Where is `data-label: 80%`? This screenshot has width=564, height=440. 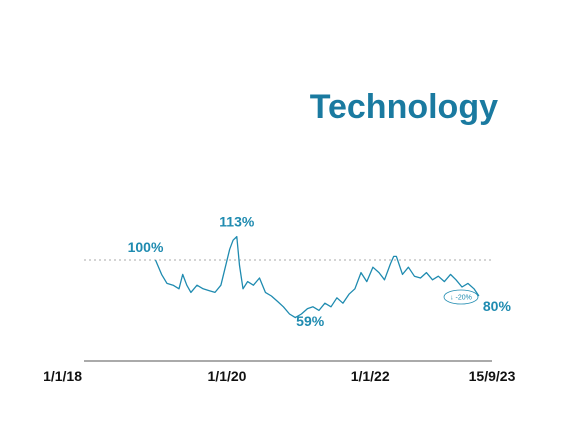 data-label: 80% is located at coordinates (497, 306).